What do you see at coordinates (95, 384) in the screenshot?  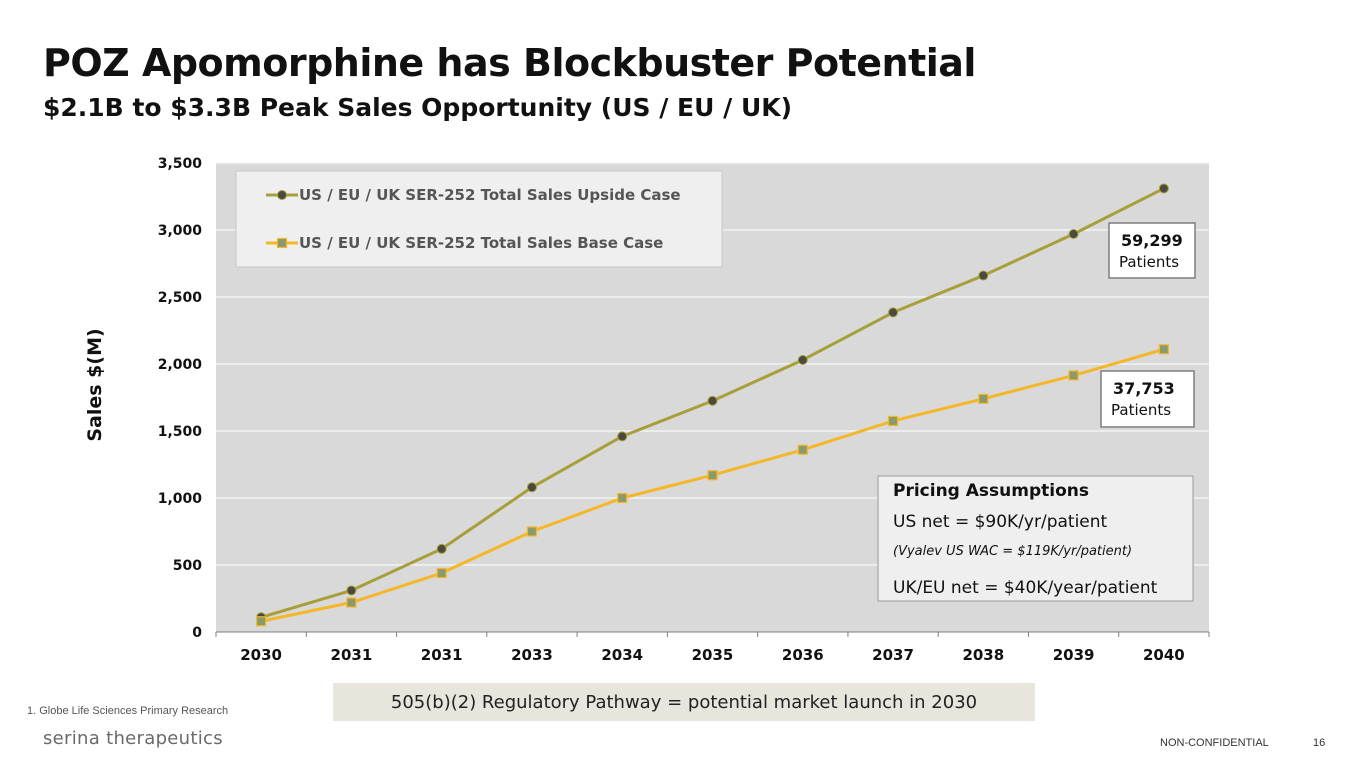 I see `y-axis-label: Sales $(M)` at bounding box center [95, 384].